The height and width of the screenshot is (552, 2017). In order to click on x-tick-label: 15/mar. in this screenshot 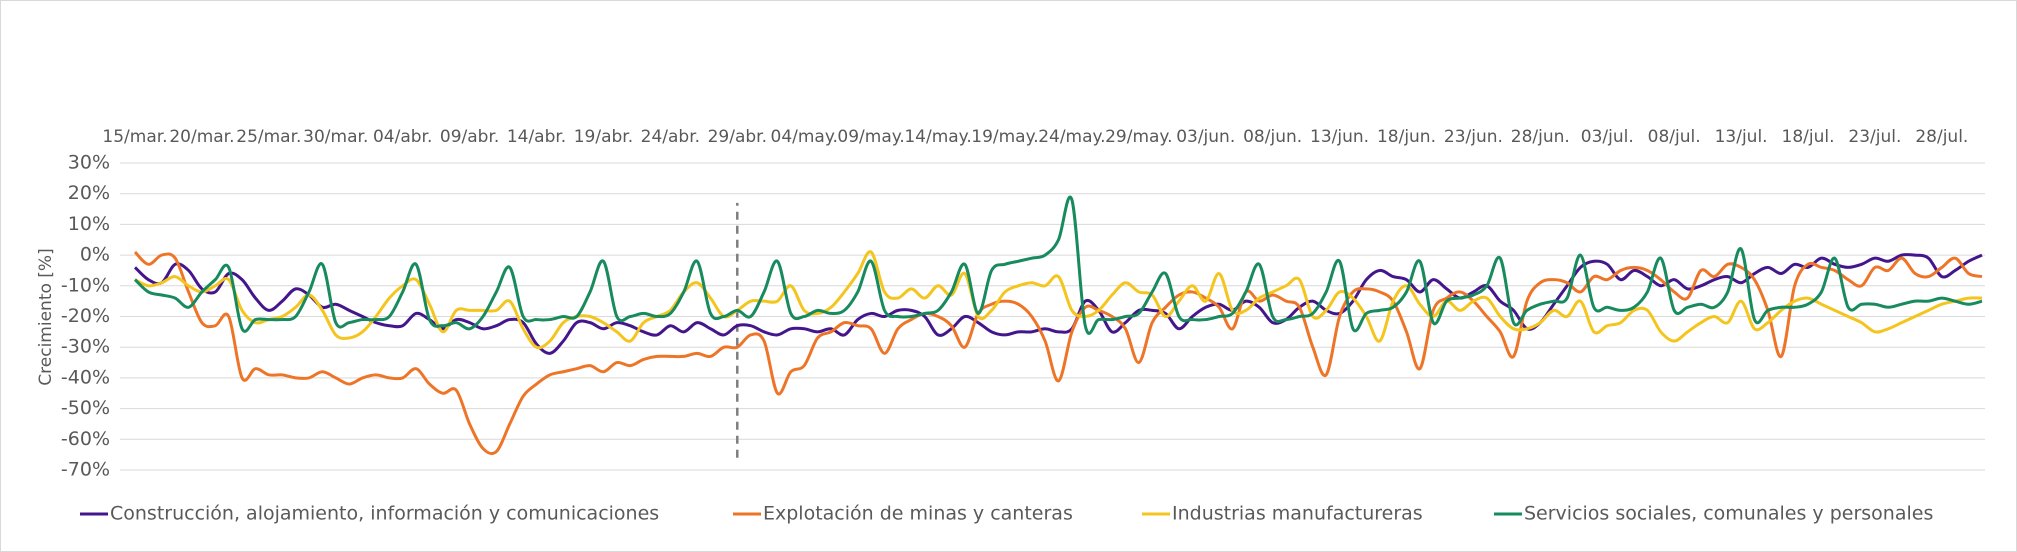, I will do `click(134, 137)`.